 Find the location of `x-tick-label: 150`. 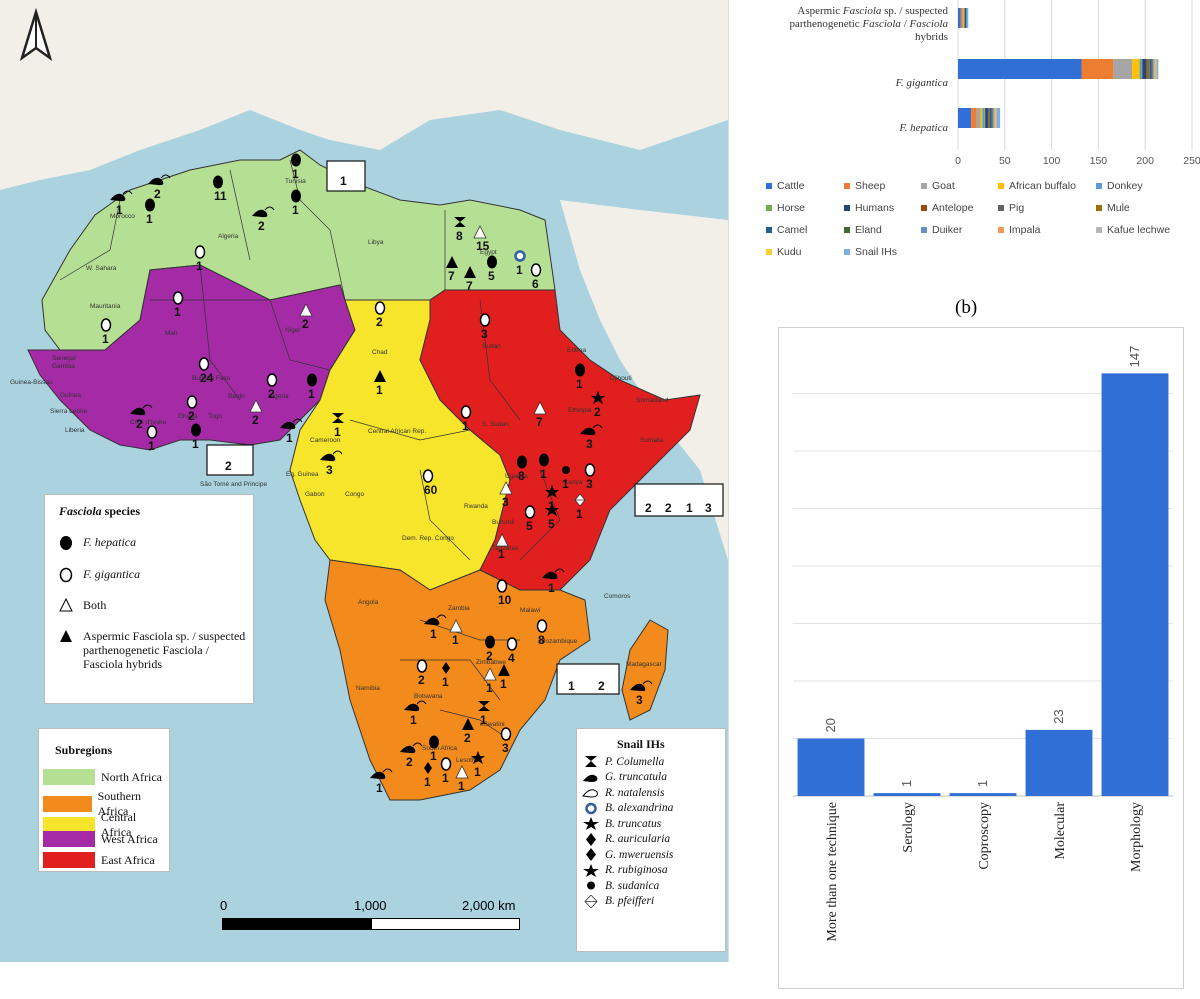

x-tick-label: 150 is located at coordinates (1099, 161).